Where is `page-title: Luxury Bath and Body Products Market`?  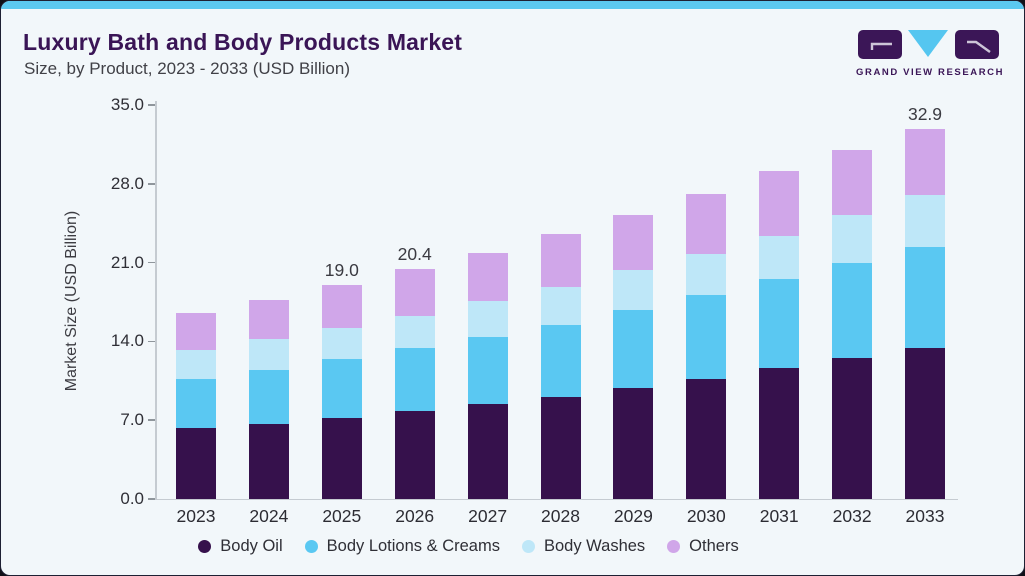
page-title: Luxury Bath and Body Products Market is located at coordinates (243, 42).